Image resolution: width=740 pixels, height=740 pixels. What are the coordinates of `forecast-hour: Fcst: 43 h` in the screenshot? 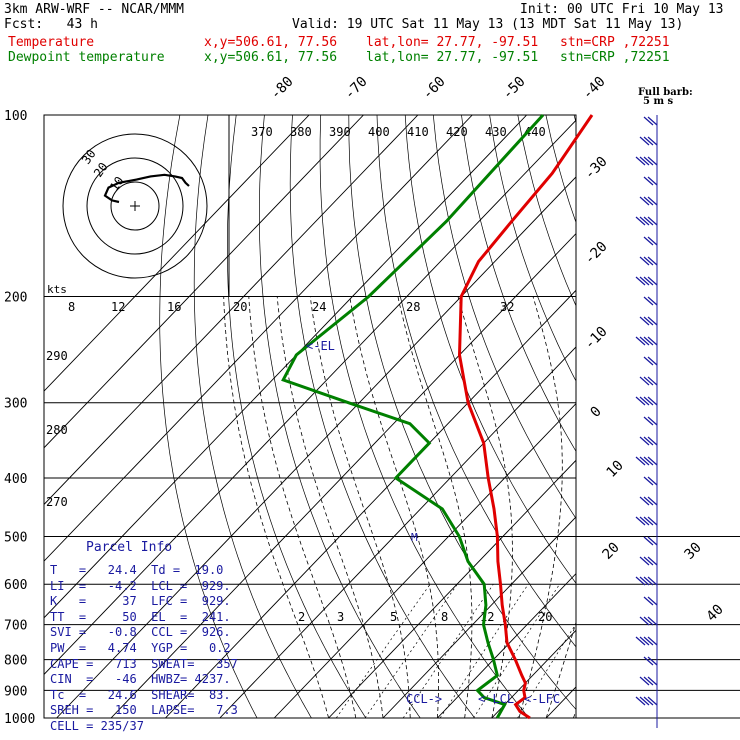 It's located at (51, 24).